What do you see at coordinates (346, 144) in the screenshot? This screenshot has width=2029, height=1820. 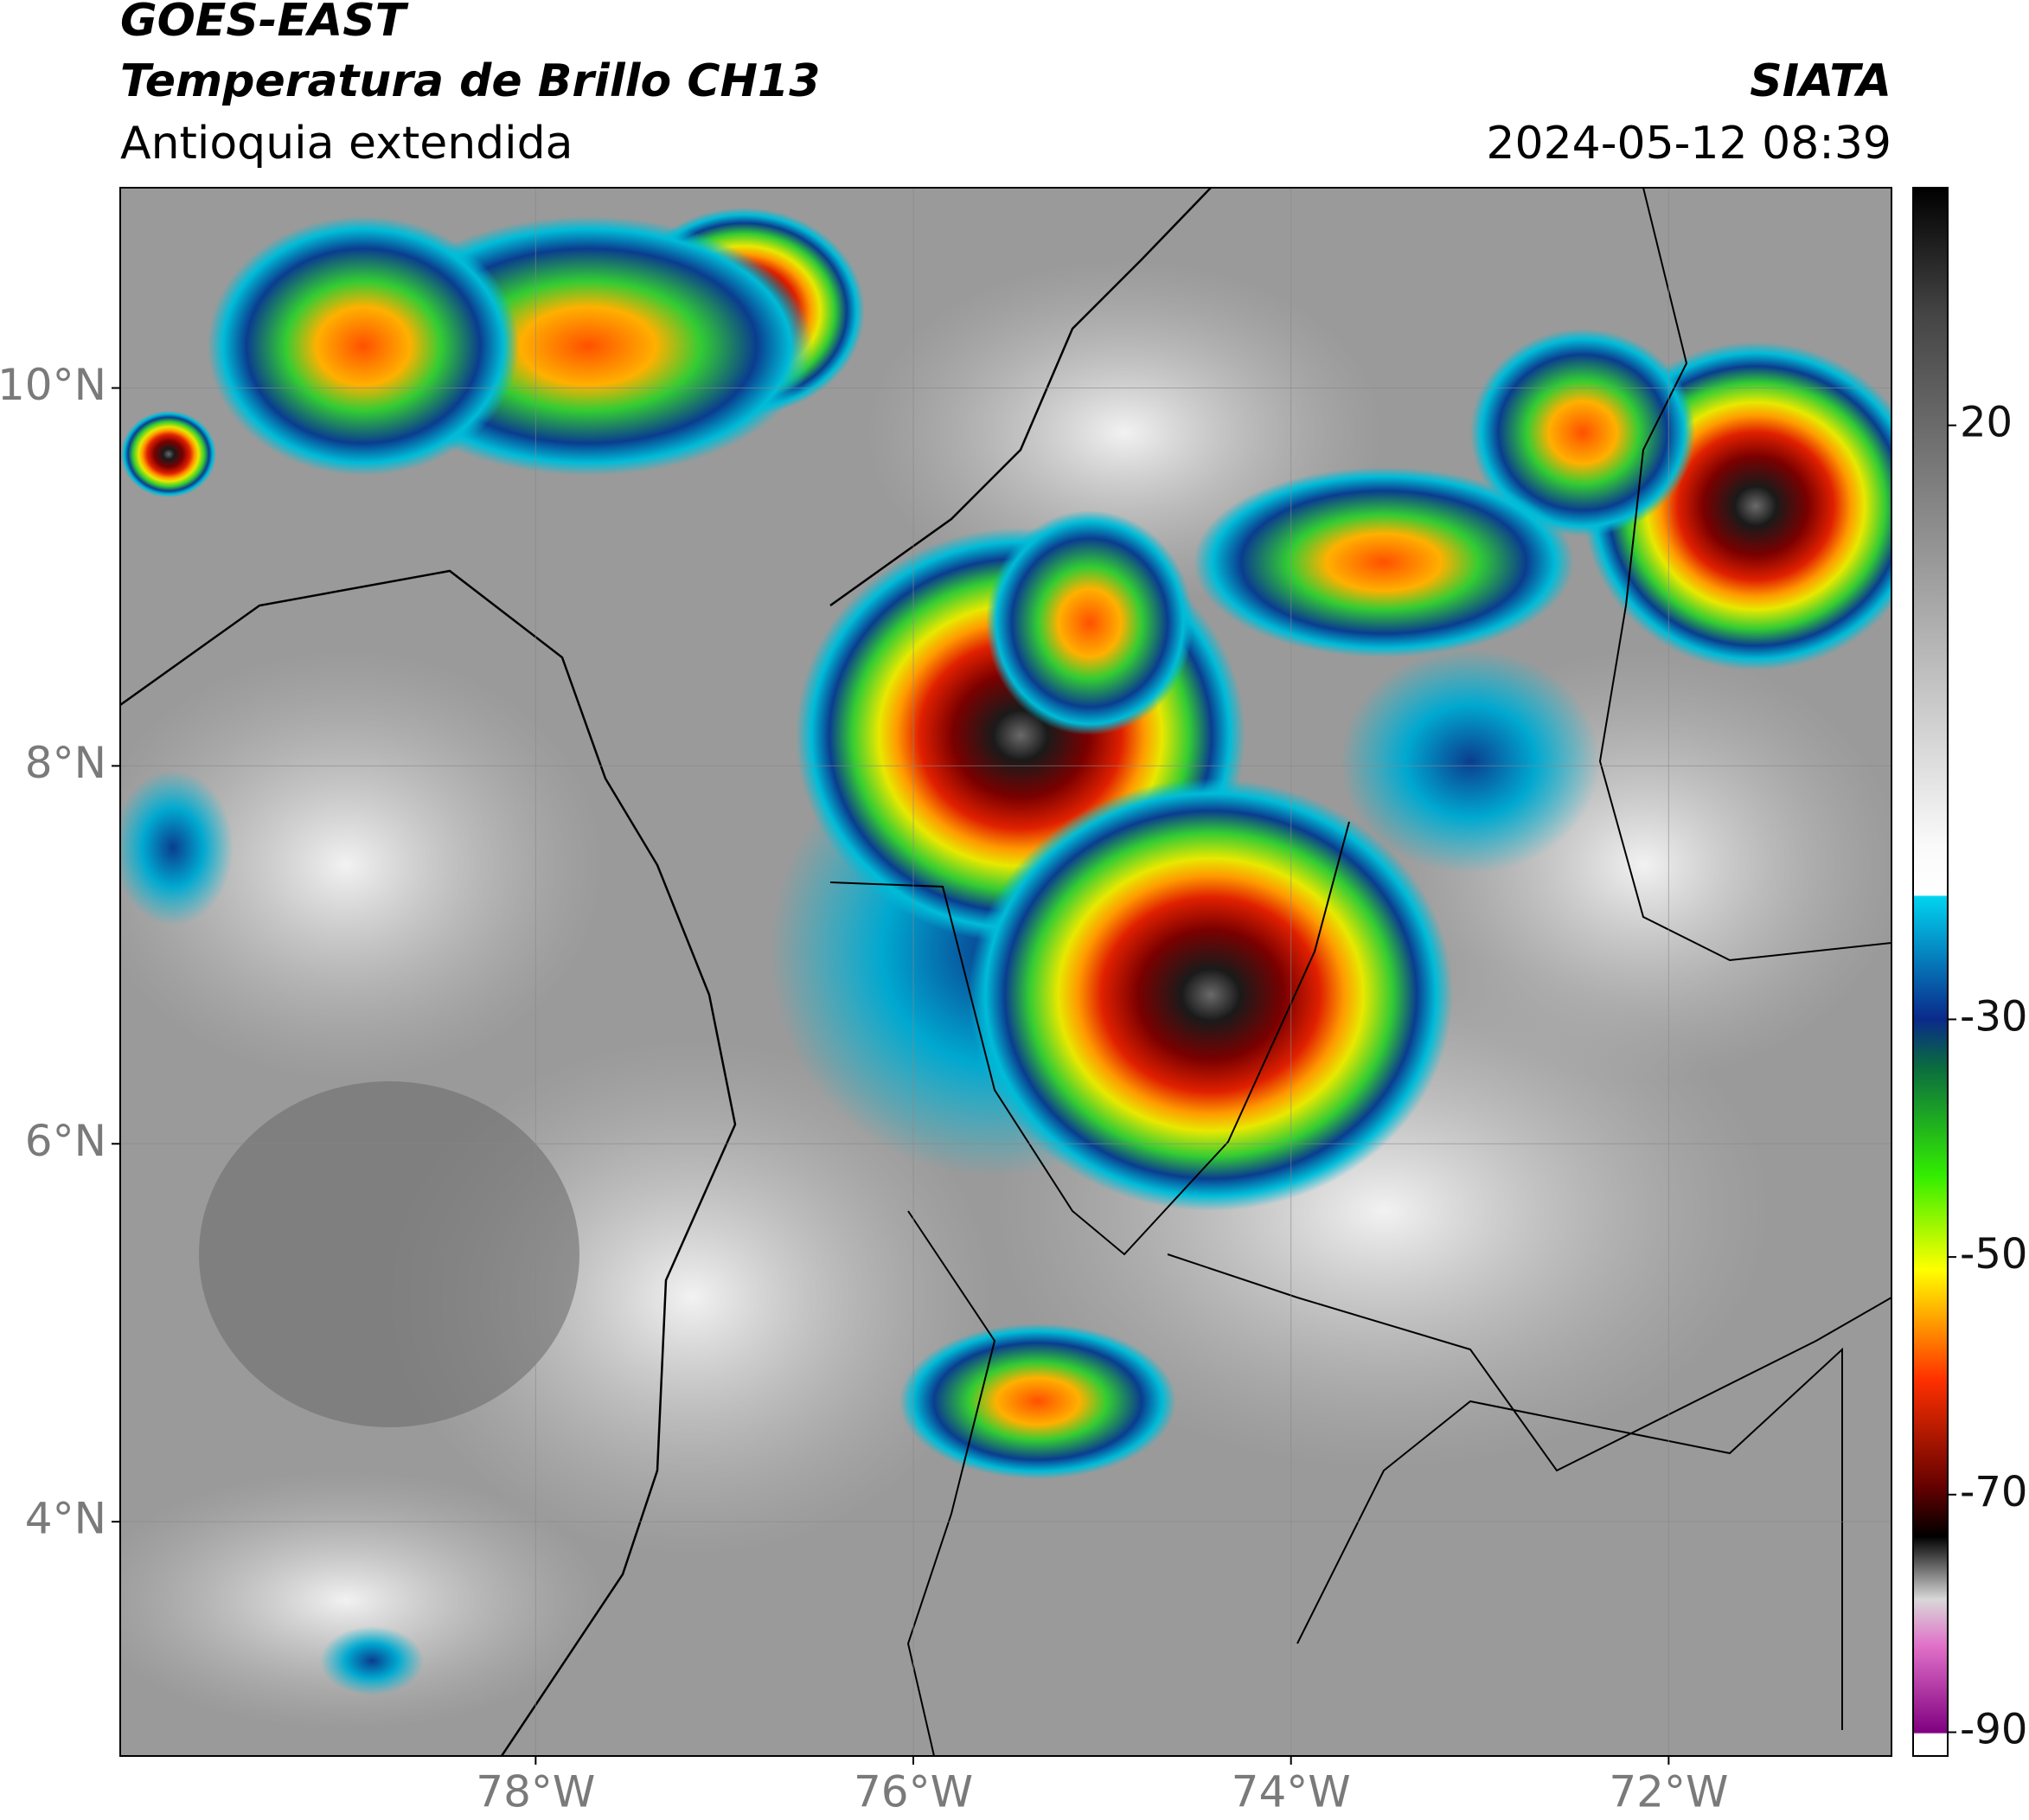 I see `region: Antioquia extendida` at bounding box center [346, 144].